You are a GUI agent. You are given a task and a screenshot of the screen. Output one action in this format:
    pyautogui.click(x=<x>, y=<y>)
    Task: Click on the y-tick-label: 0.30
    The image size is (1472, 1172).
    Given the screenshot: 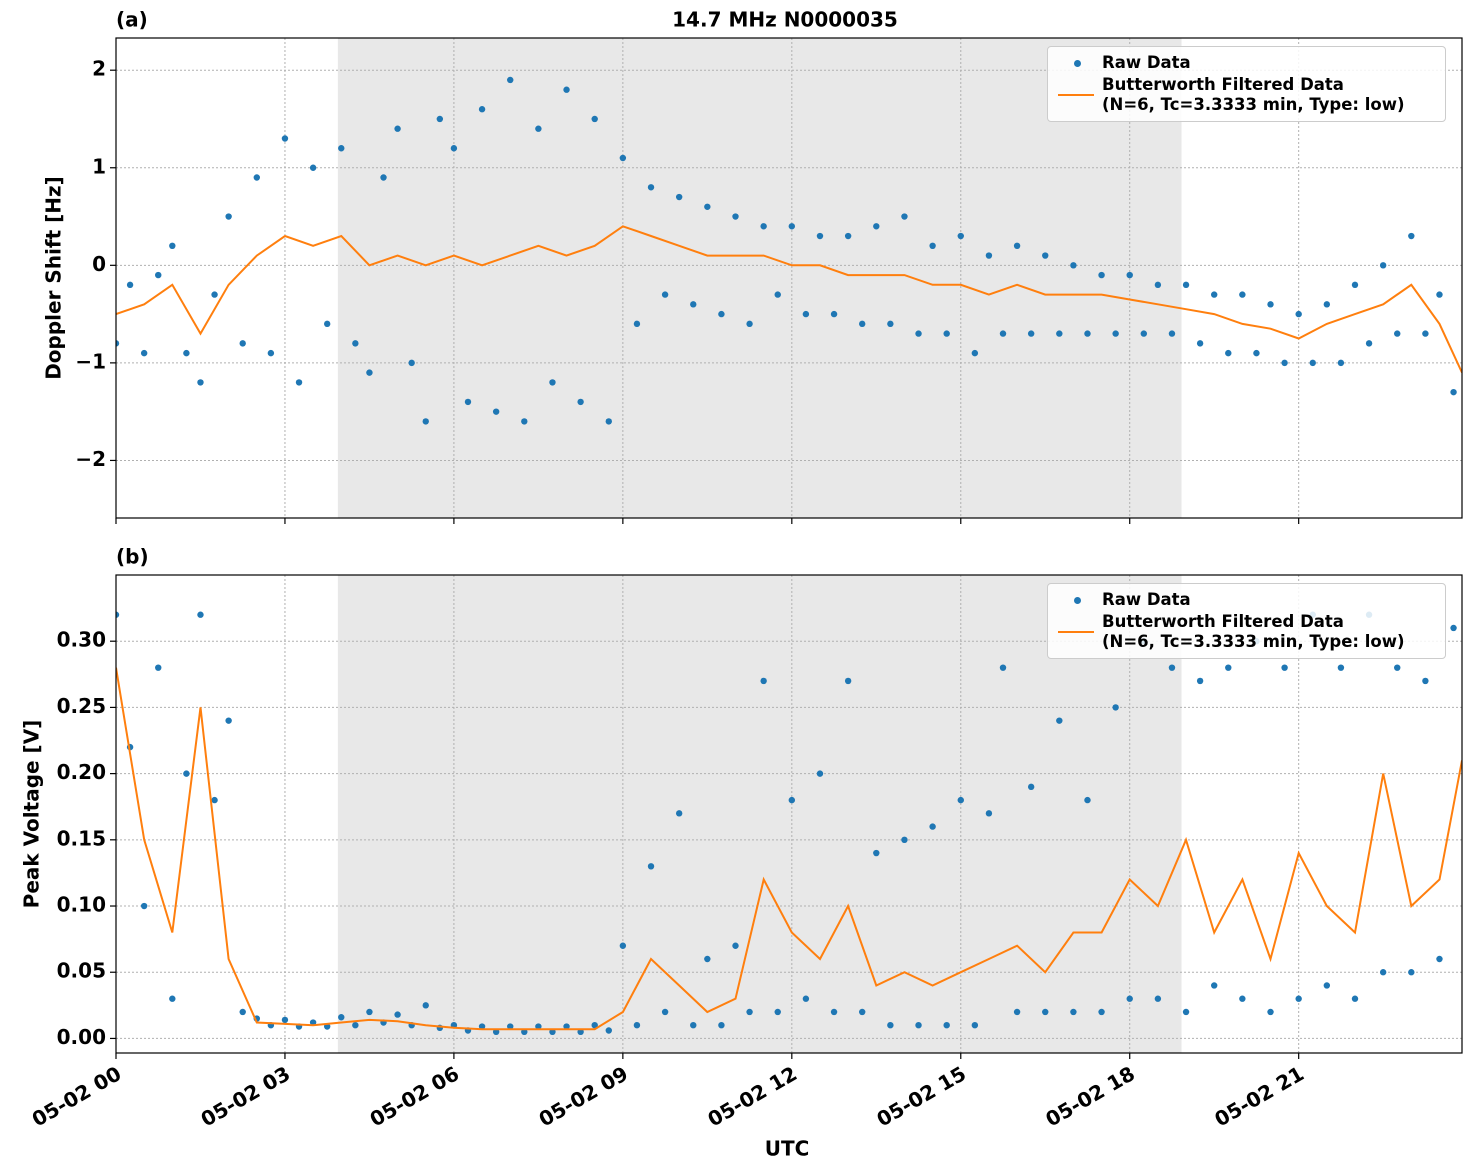 What is the action you would take?
    pyautogui.click(x=81, y=640)
    